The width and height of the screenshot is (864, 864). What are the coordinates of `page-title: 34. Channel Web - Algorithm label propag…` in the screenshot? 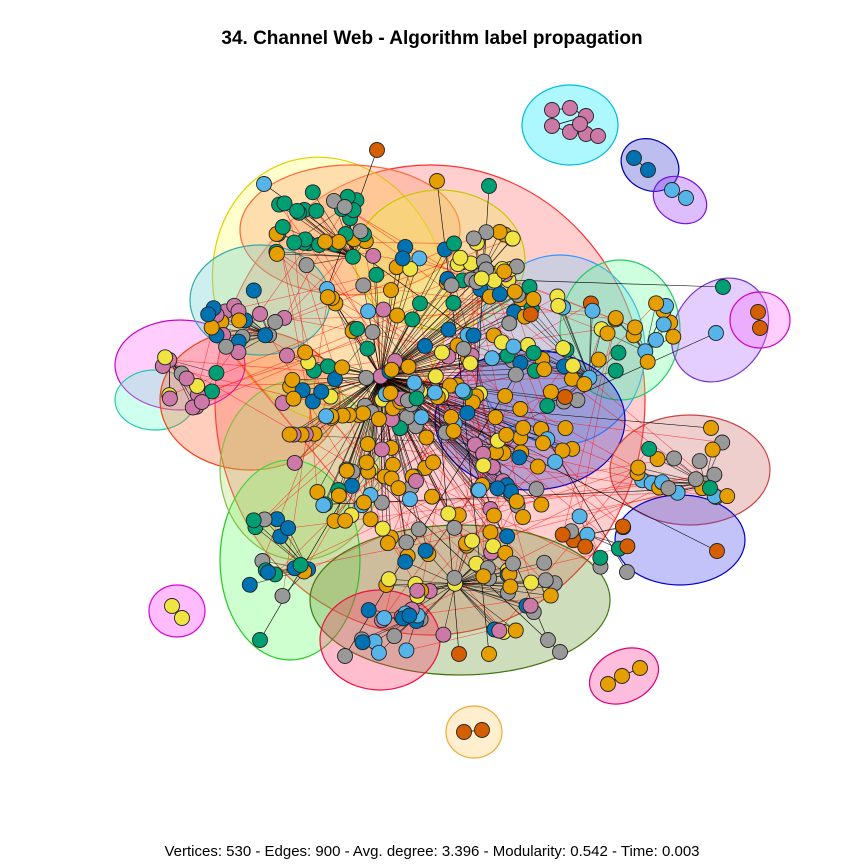 It's located at (432, 38).